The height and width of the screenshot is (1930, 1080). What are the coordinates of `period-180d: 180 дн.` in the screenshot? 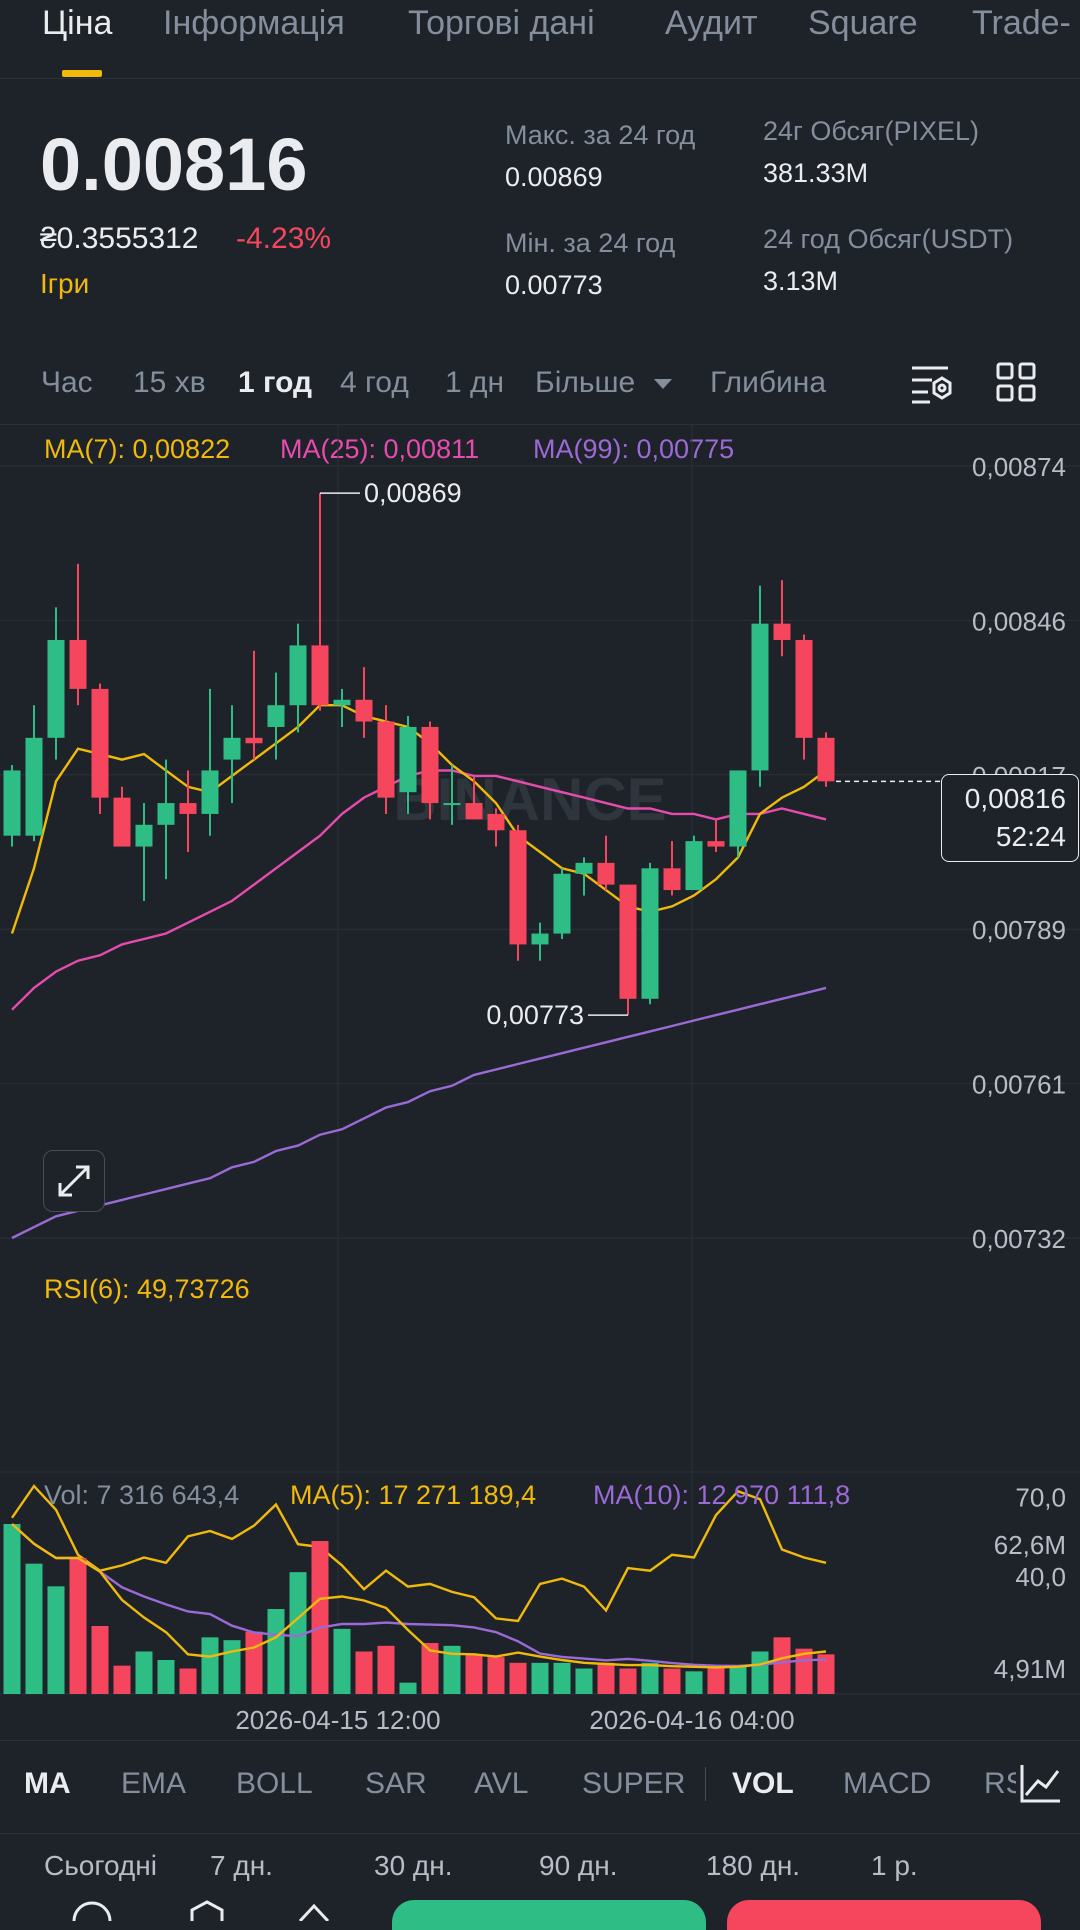 It's located at (753, 1865).